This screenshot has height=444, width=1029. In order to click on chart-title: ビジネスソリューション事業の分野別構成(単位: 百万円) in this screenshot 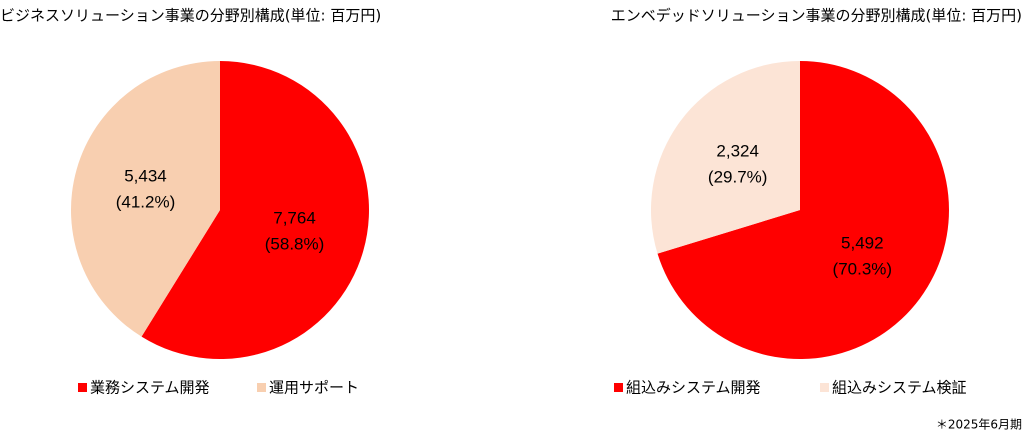, I will do `click(190, 16)`.